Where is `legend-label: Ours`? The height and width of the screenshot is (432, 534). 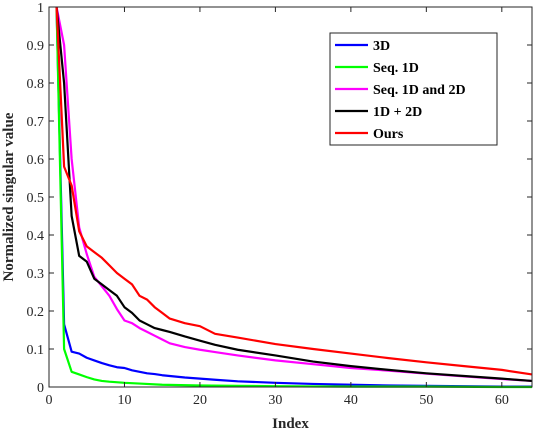 legend-label: Ours is located at coordinates (388, 134).